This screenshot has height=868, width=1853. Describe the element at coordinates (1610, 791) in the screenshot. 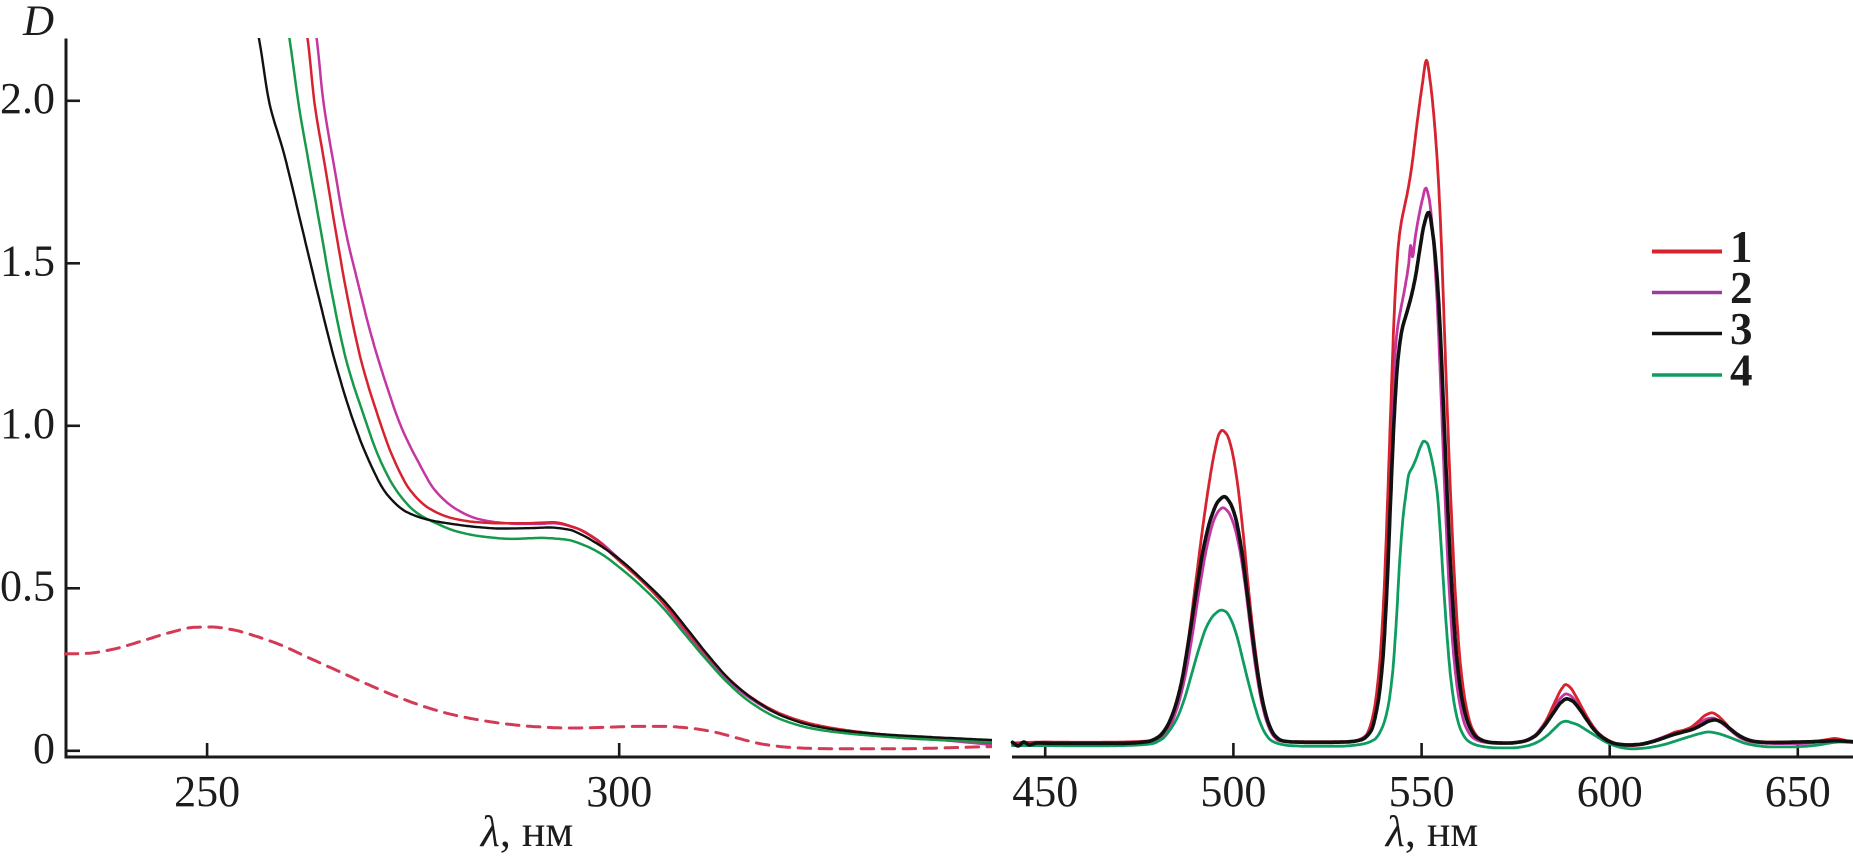

I see `svg-text: 600` at that location.